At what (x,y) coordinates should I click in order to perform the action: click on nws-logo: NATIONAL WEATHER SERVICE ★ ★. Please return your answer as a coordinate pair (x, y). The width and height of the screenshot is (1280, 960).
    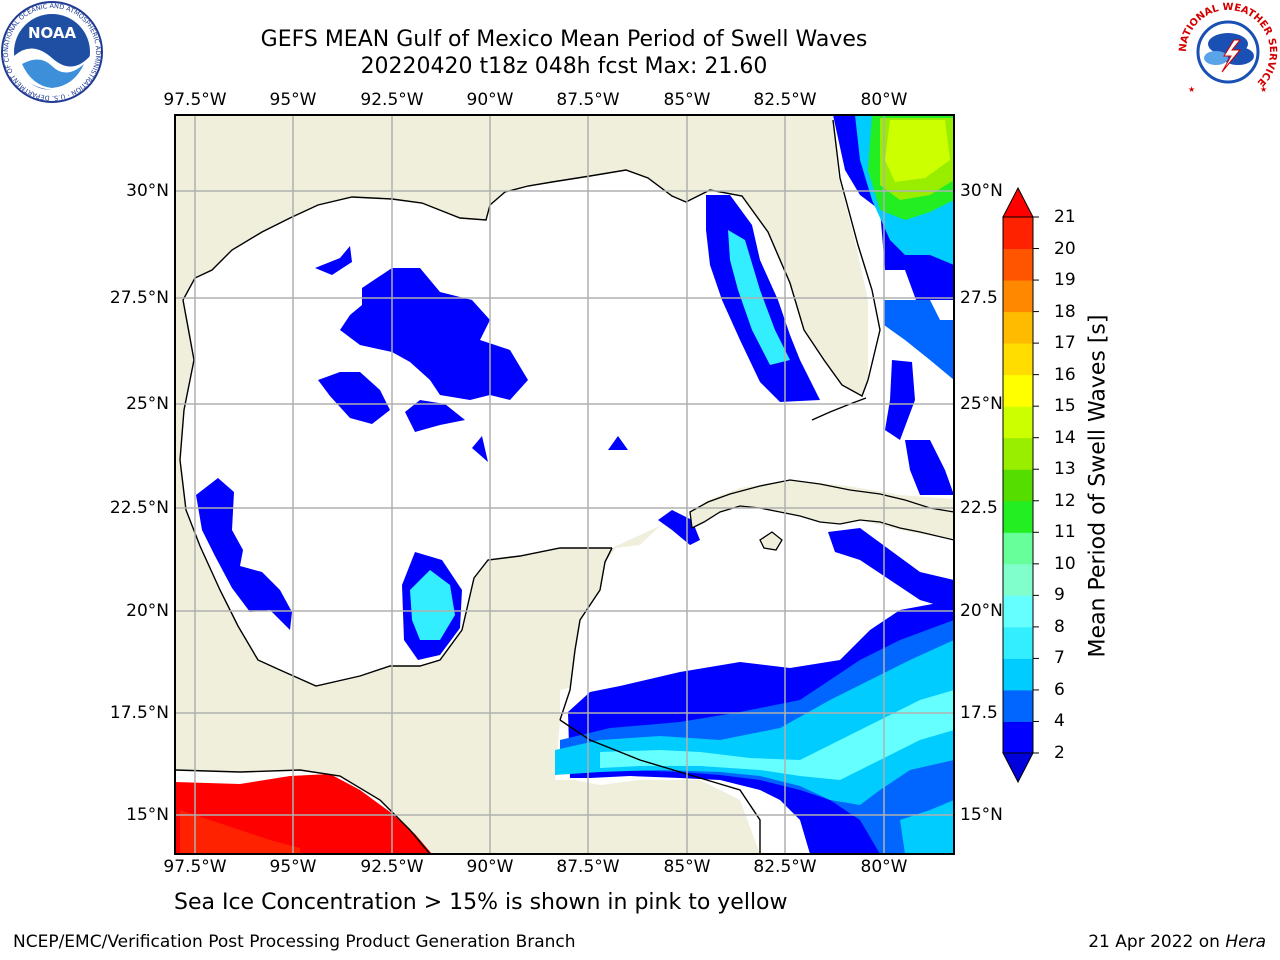
    Looking at the image, I should click on (1228, 52).